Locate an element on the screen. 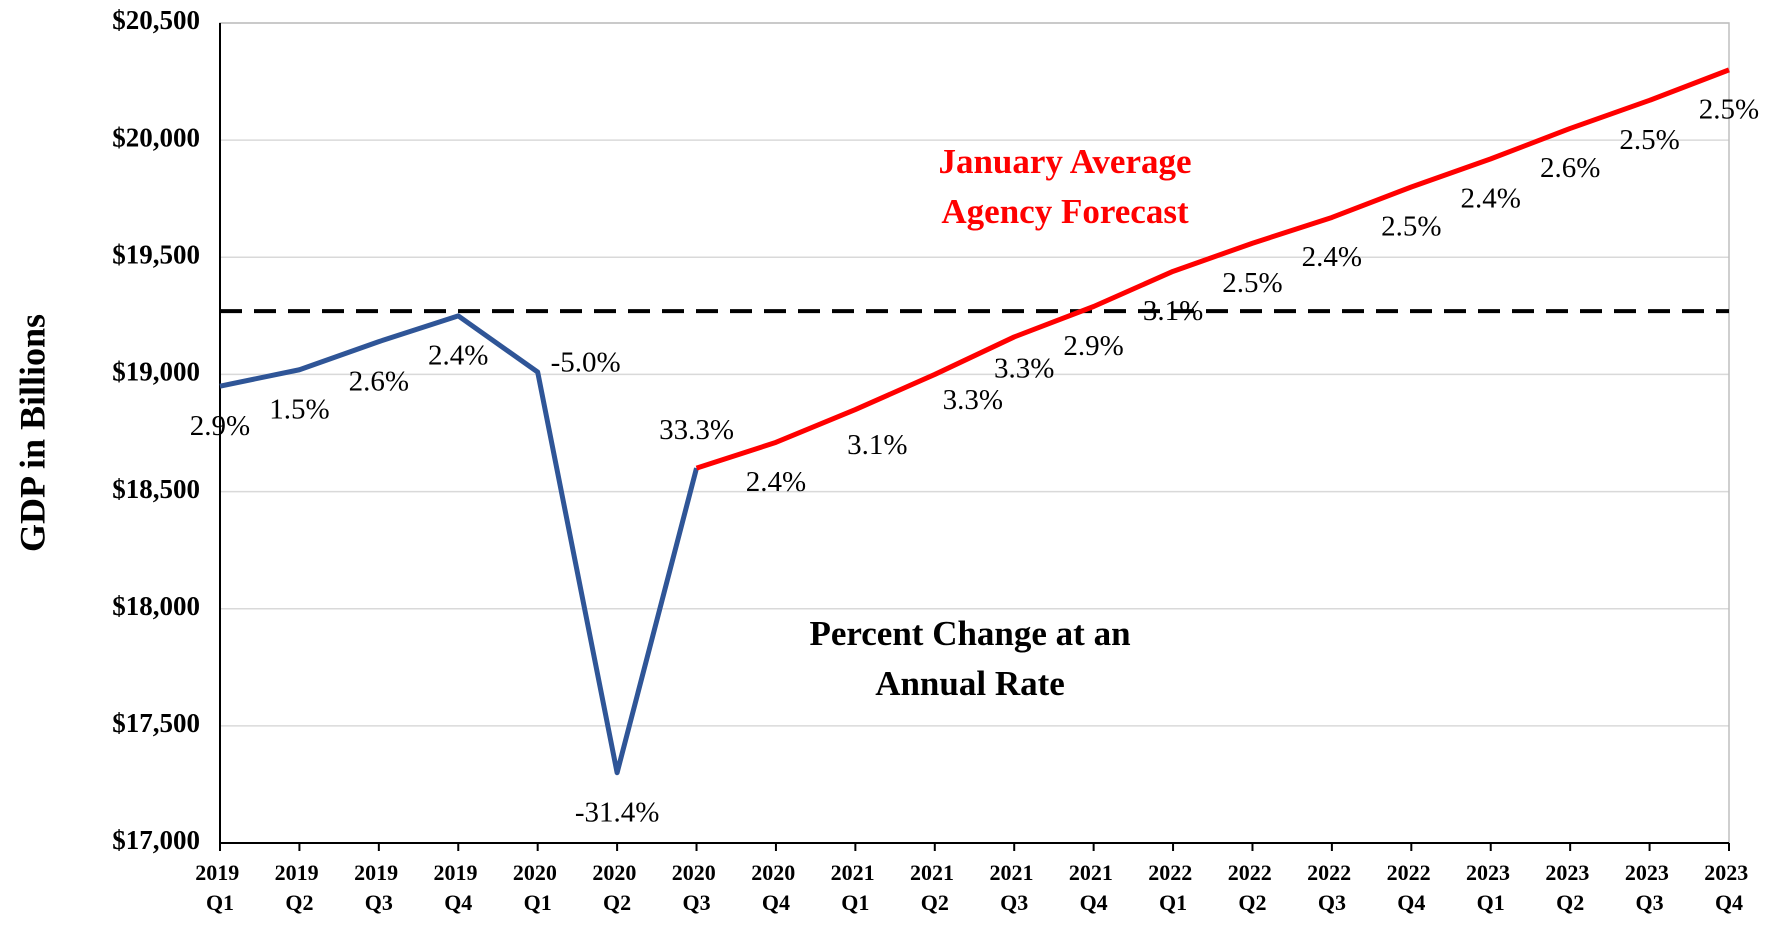 This screenshot has width=1777, height=925. x-tick-label: 2019 Q3 is located at coordinates (379, 887).